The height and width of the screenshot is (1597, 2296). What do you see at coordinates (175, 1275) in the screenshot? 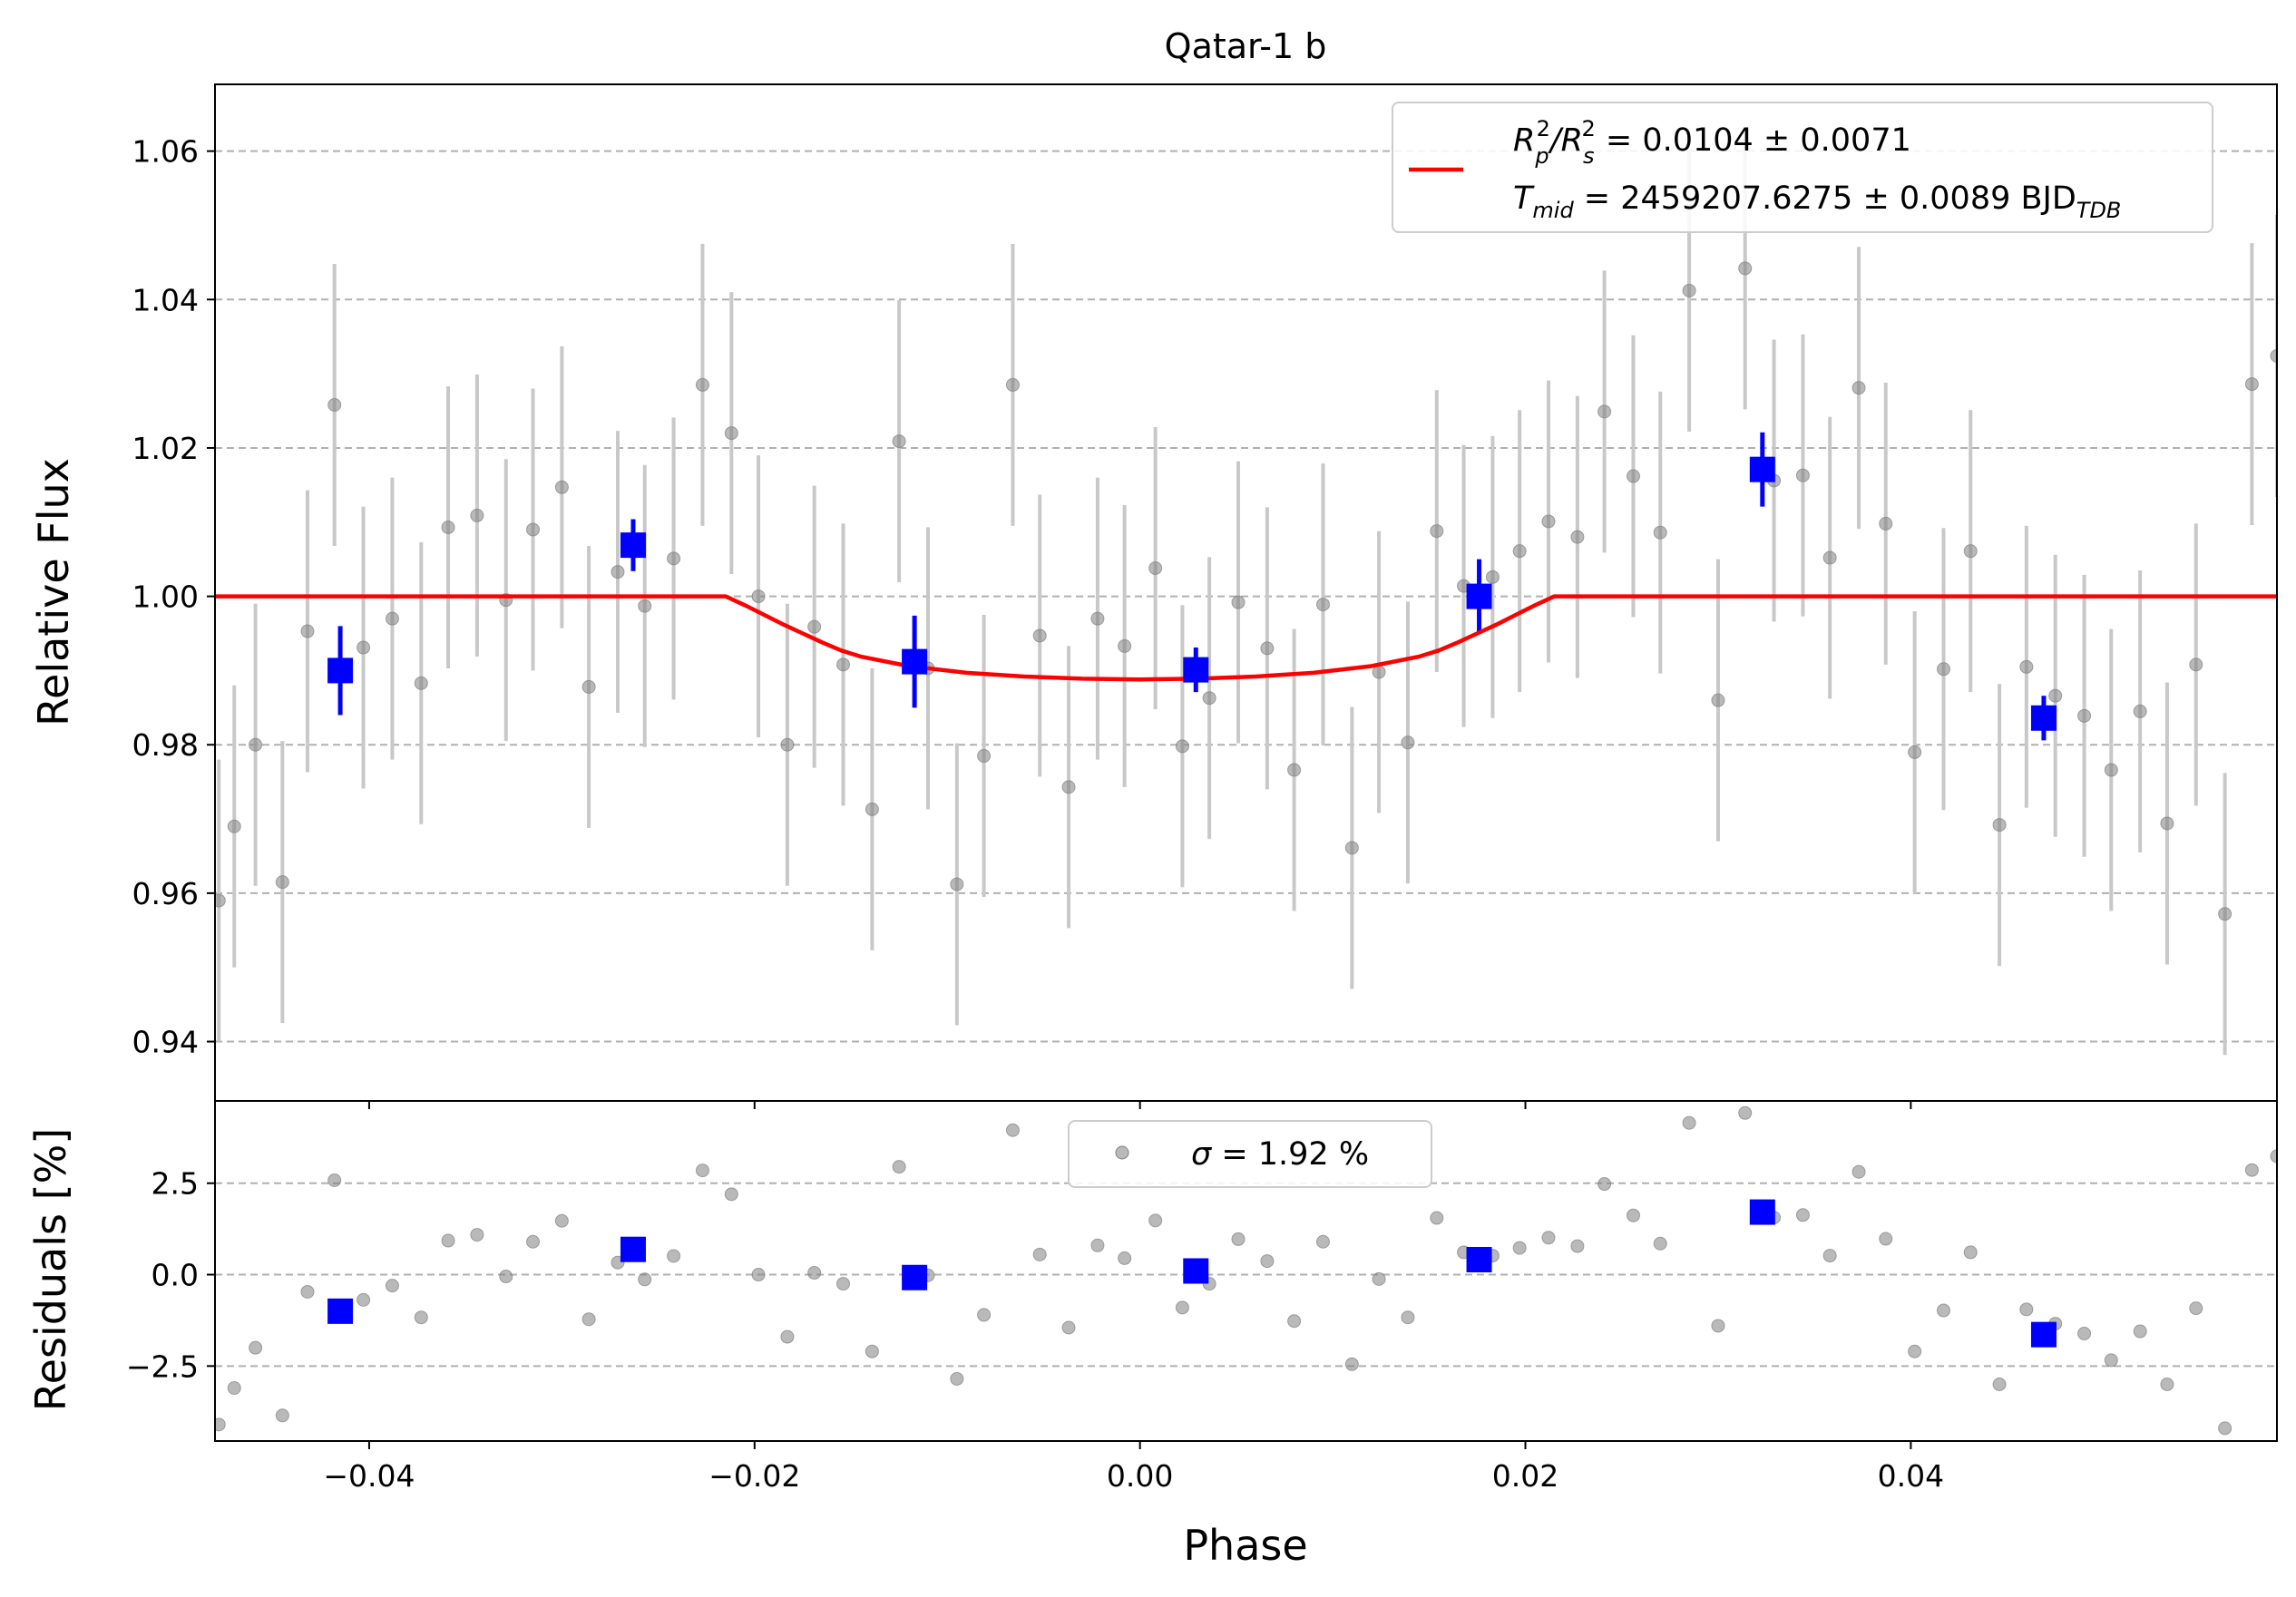
I see `residuals-y-tick-label: 0.0` at bounding box center [175, 1275].